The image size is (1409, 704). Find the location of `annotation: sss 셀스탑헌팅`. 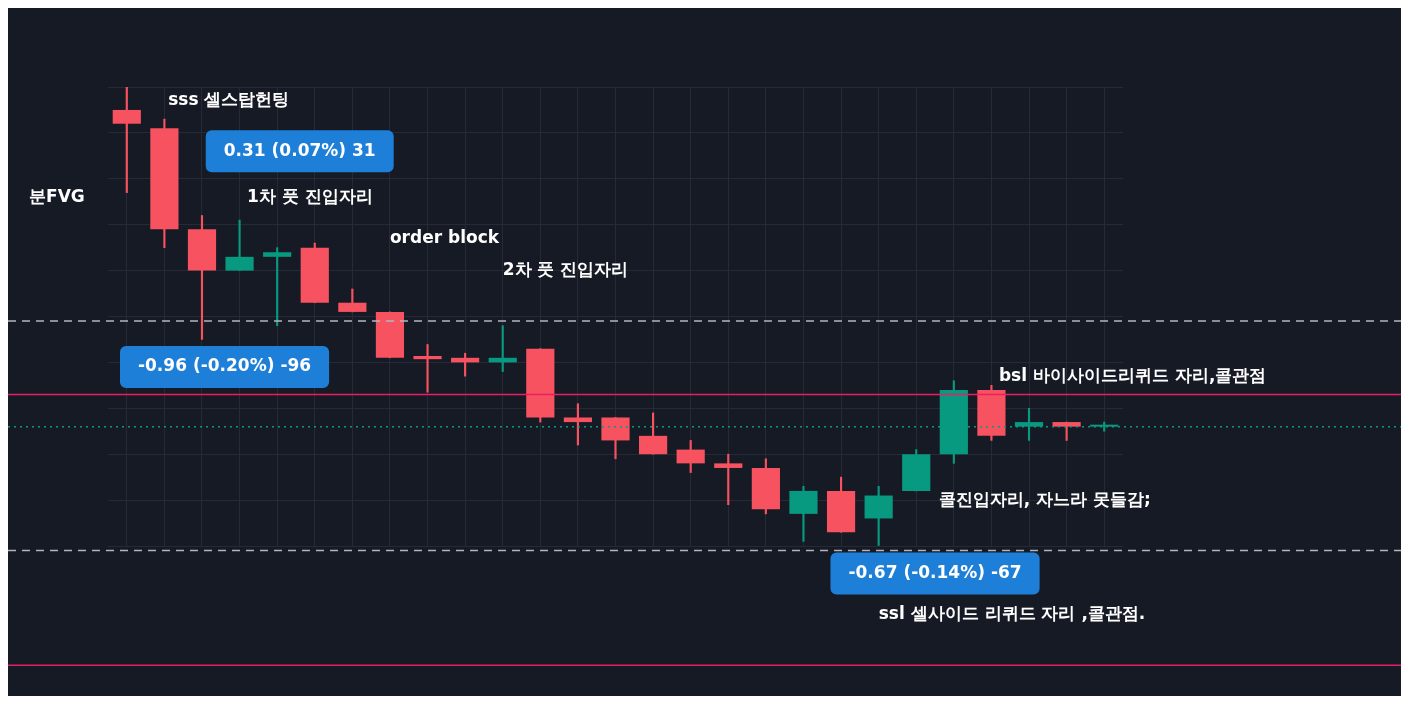

annotation: sss 셀스탑헌팅 is located at coordinates (229, 99).